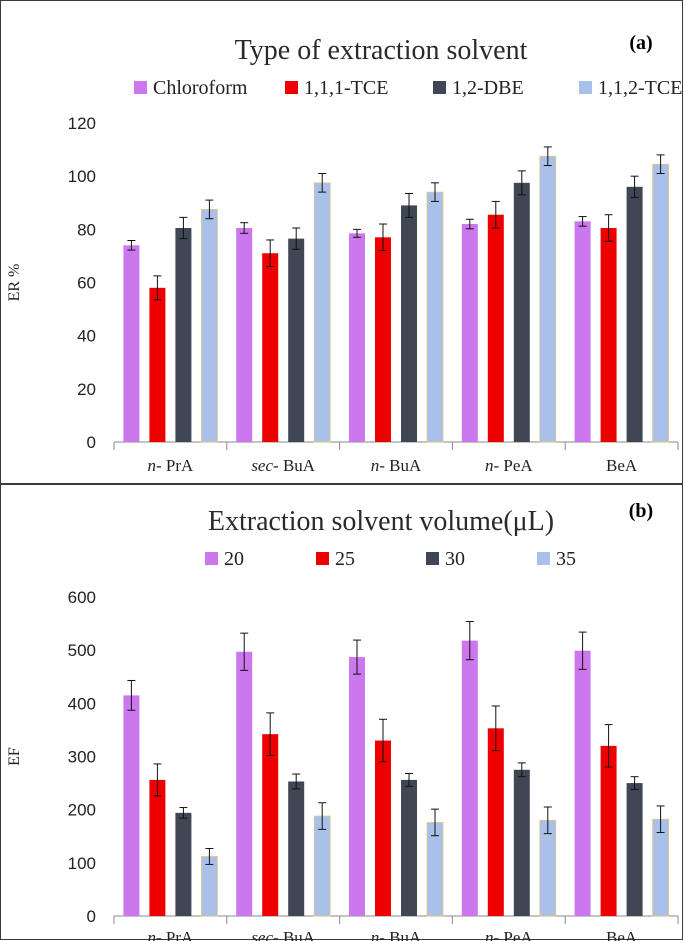 This screenshot has width=685, height=941. I want to click on category-label-a-0: n- PrA, so click(170, 465).